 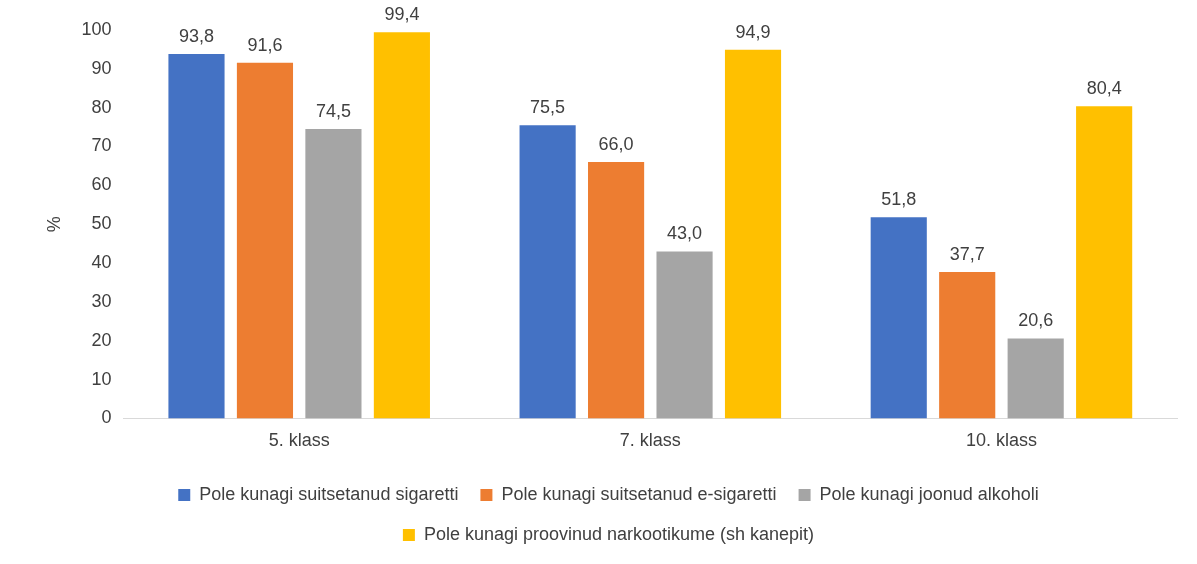 I want to click on data-label: 91,6, so click(x=265, y=44).